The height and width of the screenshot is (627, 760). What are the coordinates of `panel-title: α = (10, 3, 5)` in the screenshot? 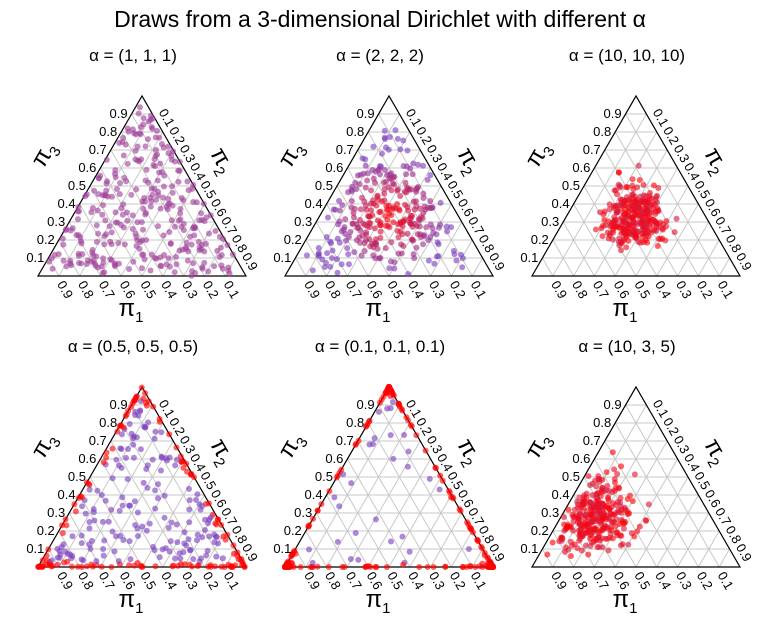 It's located at (627, 346).